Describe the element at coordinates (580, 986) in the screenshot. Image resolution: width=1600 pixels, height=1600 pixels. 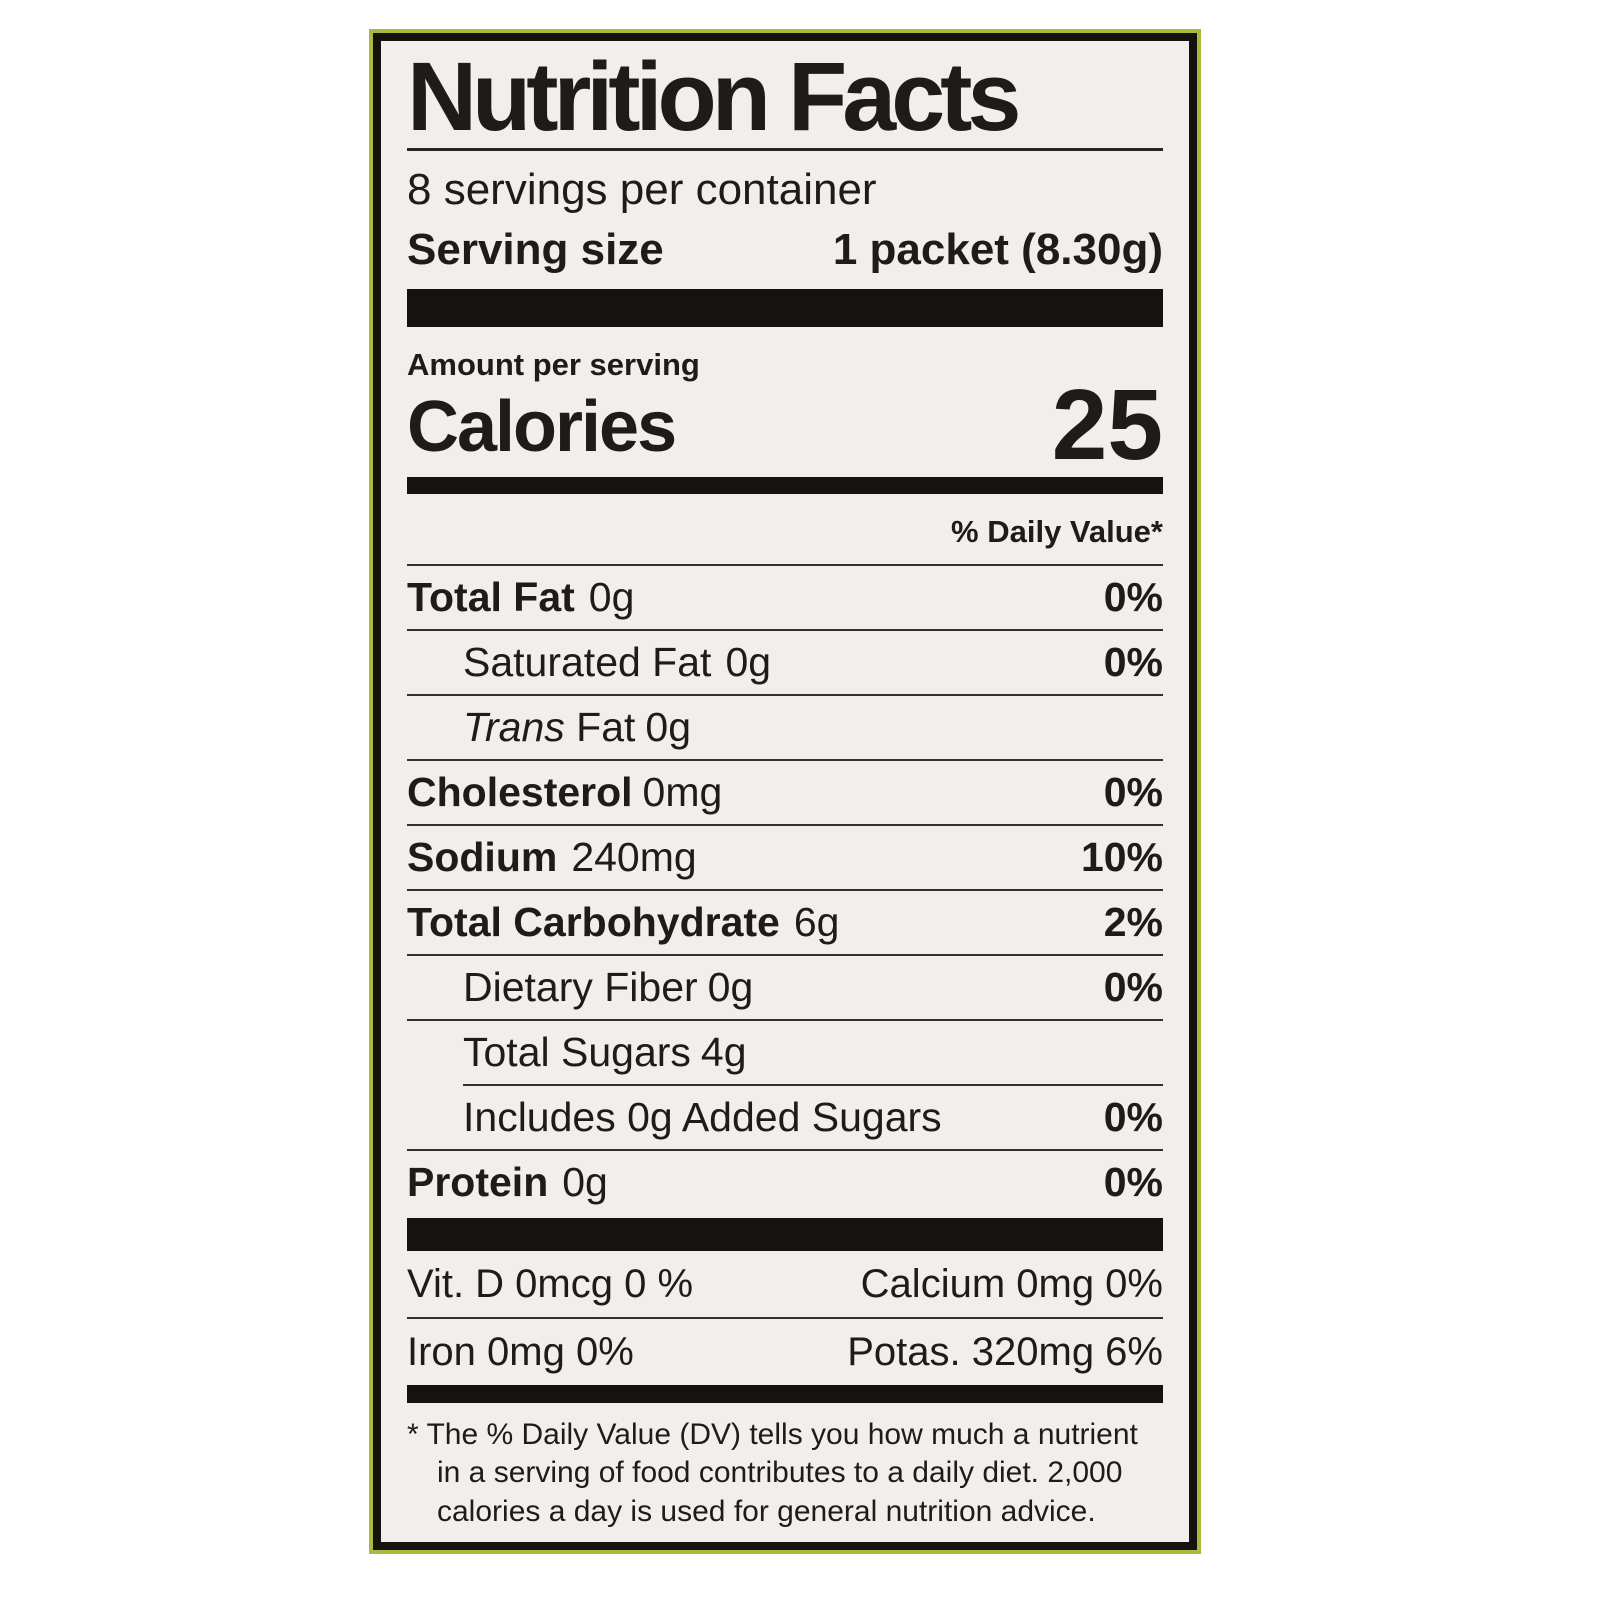
I see `nutrient-name: Dietary Fiber` at that location.